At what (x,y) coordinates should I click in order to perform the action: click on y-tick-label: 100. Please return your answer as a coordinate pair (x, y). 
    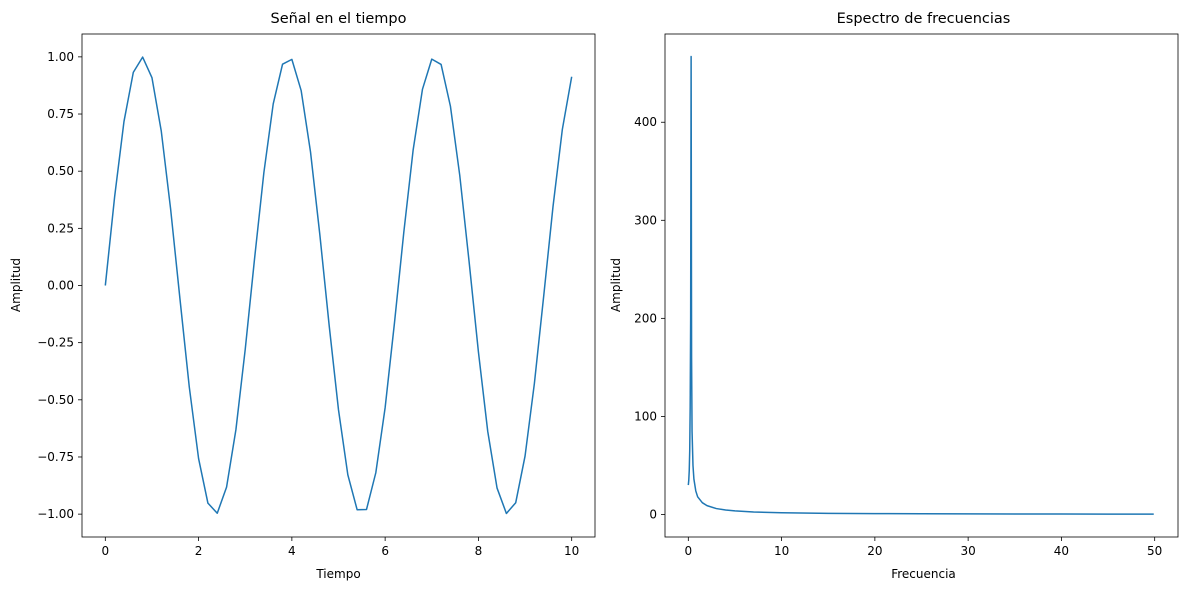
    Looking at the image, I should click on (645, 416).